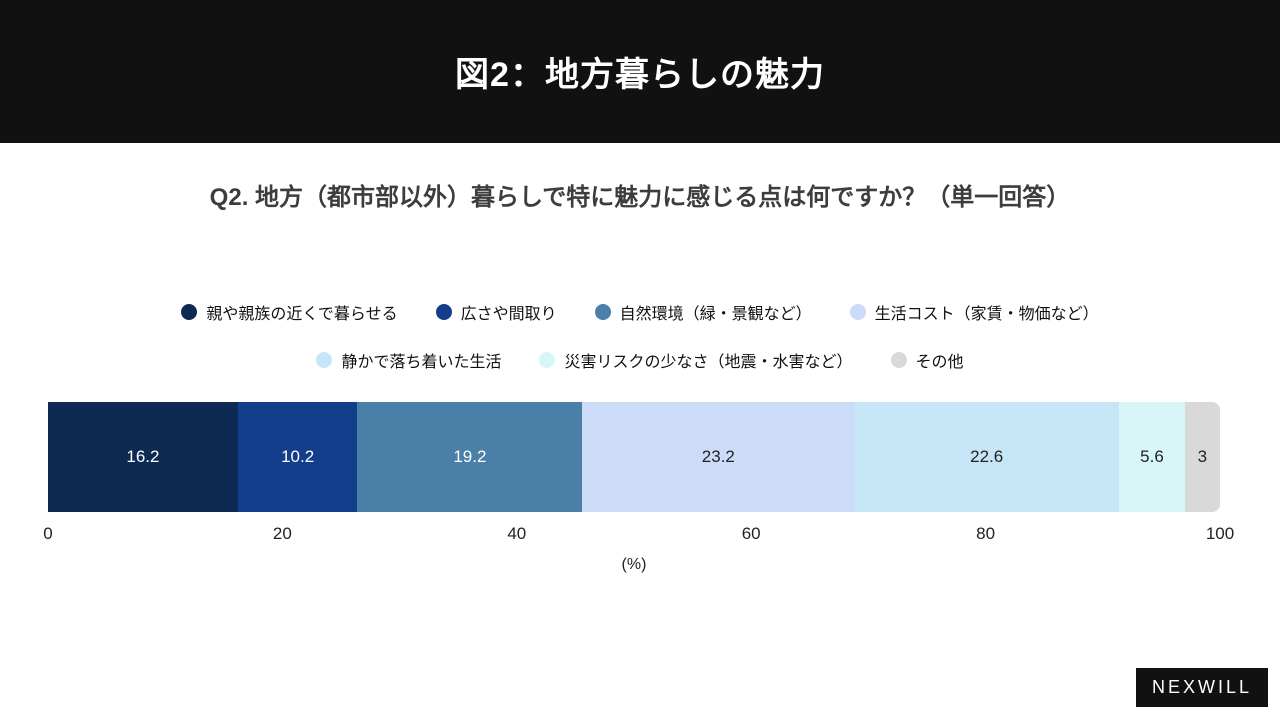 The width and height of the screenshot is (1280, 720). I want to click on bar-segment: 19.2, so click(470, 457).